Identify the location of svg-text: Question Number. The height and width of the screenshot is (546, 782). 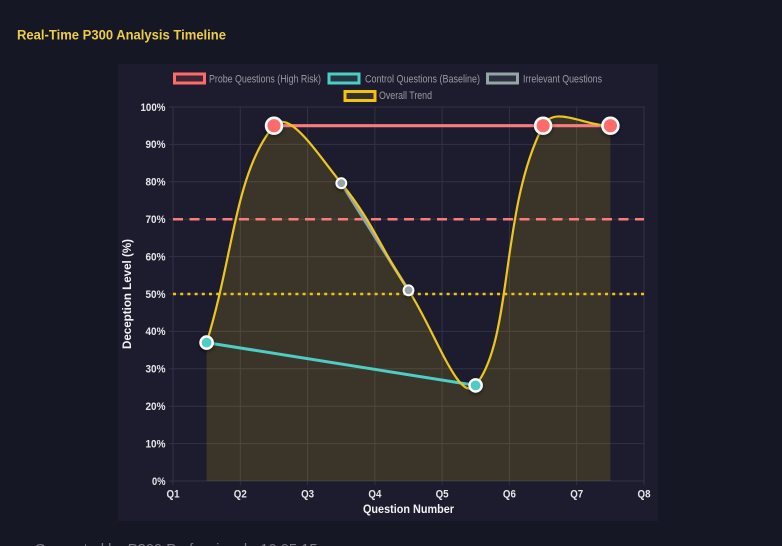
(408, 509).